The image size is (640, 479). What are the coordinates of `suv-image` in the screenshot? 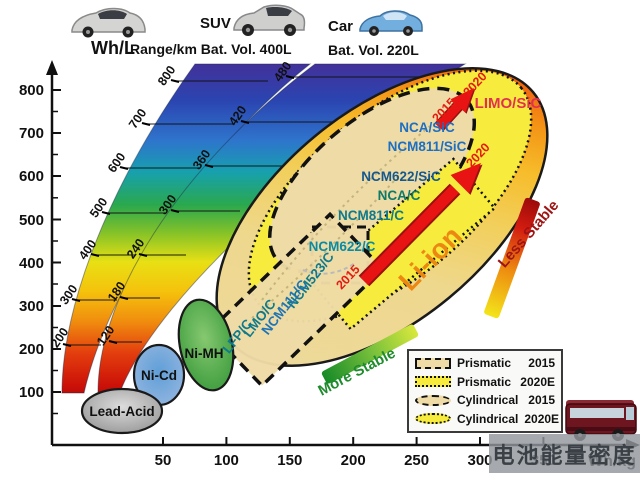 It's located at (269, 20).